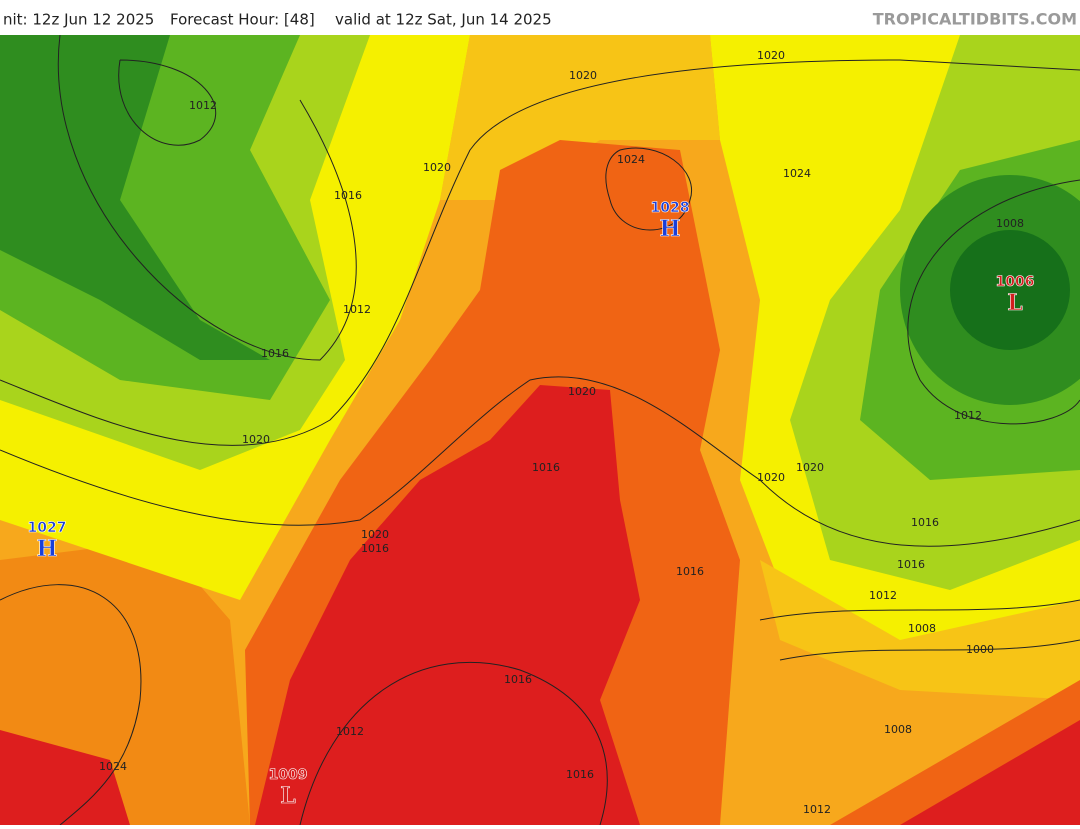 The height and width of the screenshot is (829, 1080). I want to click on header-bar, so click(540, 17).